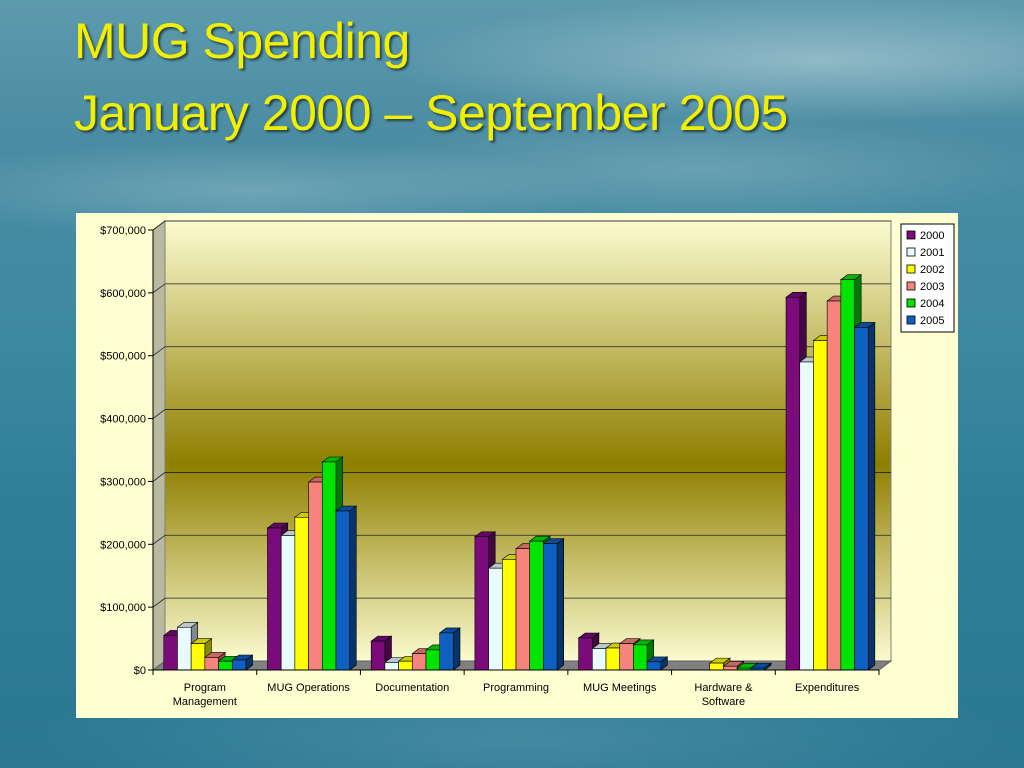  I want to click on y-tick-label: $300,000, so click(123, 482).